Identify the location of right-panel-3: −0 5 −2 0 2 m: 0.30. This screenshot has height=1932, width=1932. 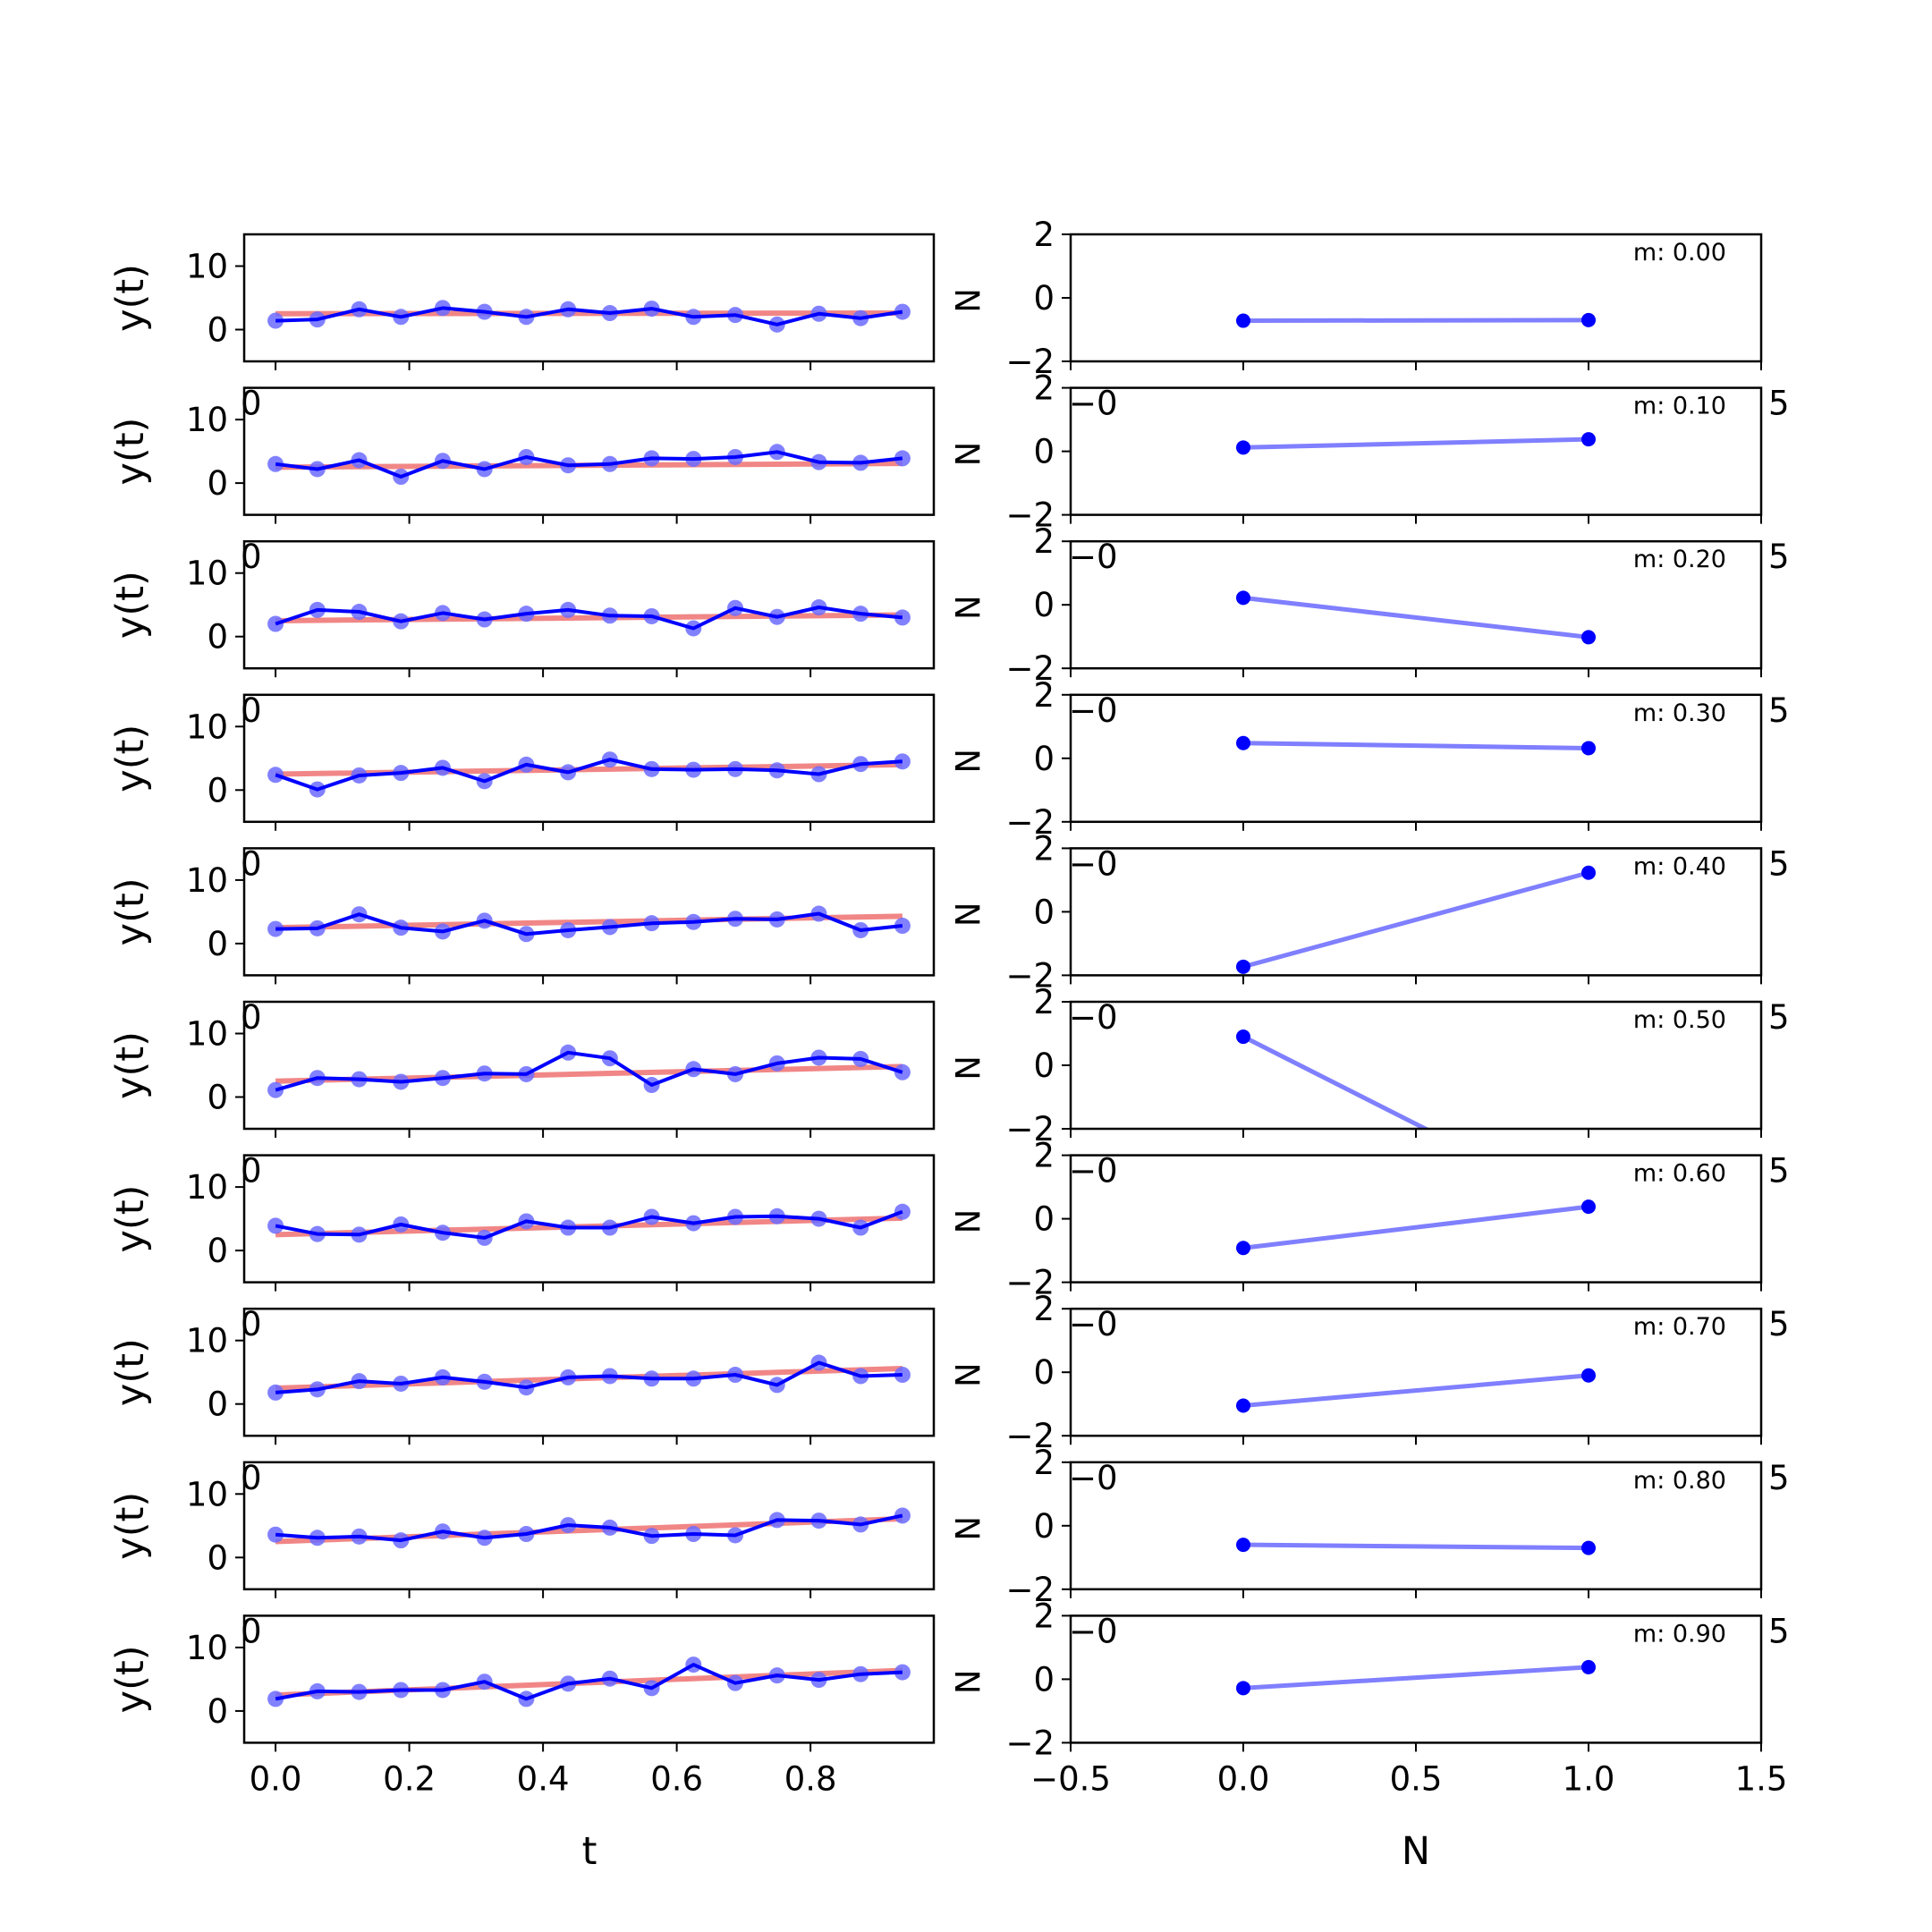
(1397, 759).